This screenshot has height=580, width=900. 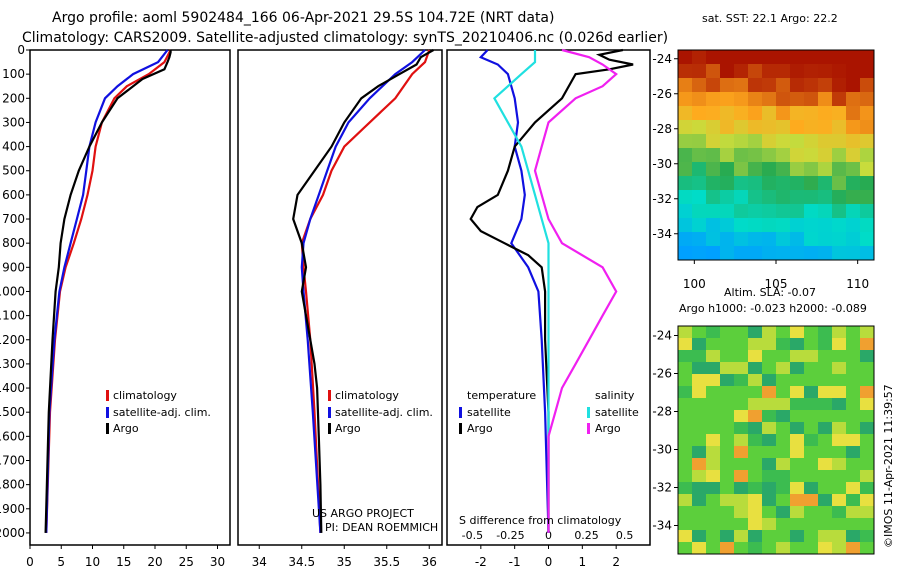 I want to click on temperature-legend: climatology satellite-adj. clim. Argo, so click(x=158, y=412).